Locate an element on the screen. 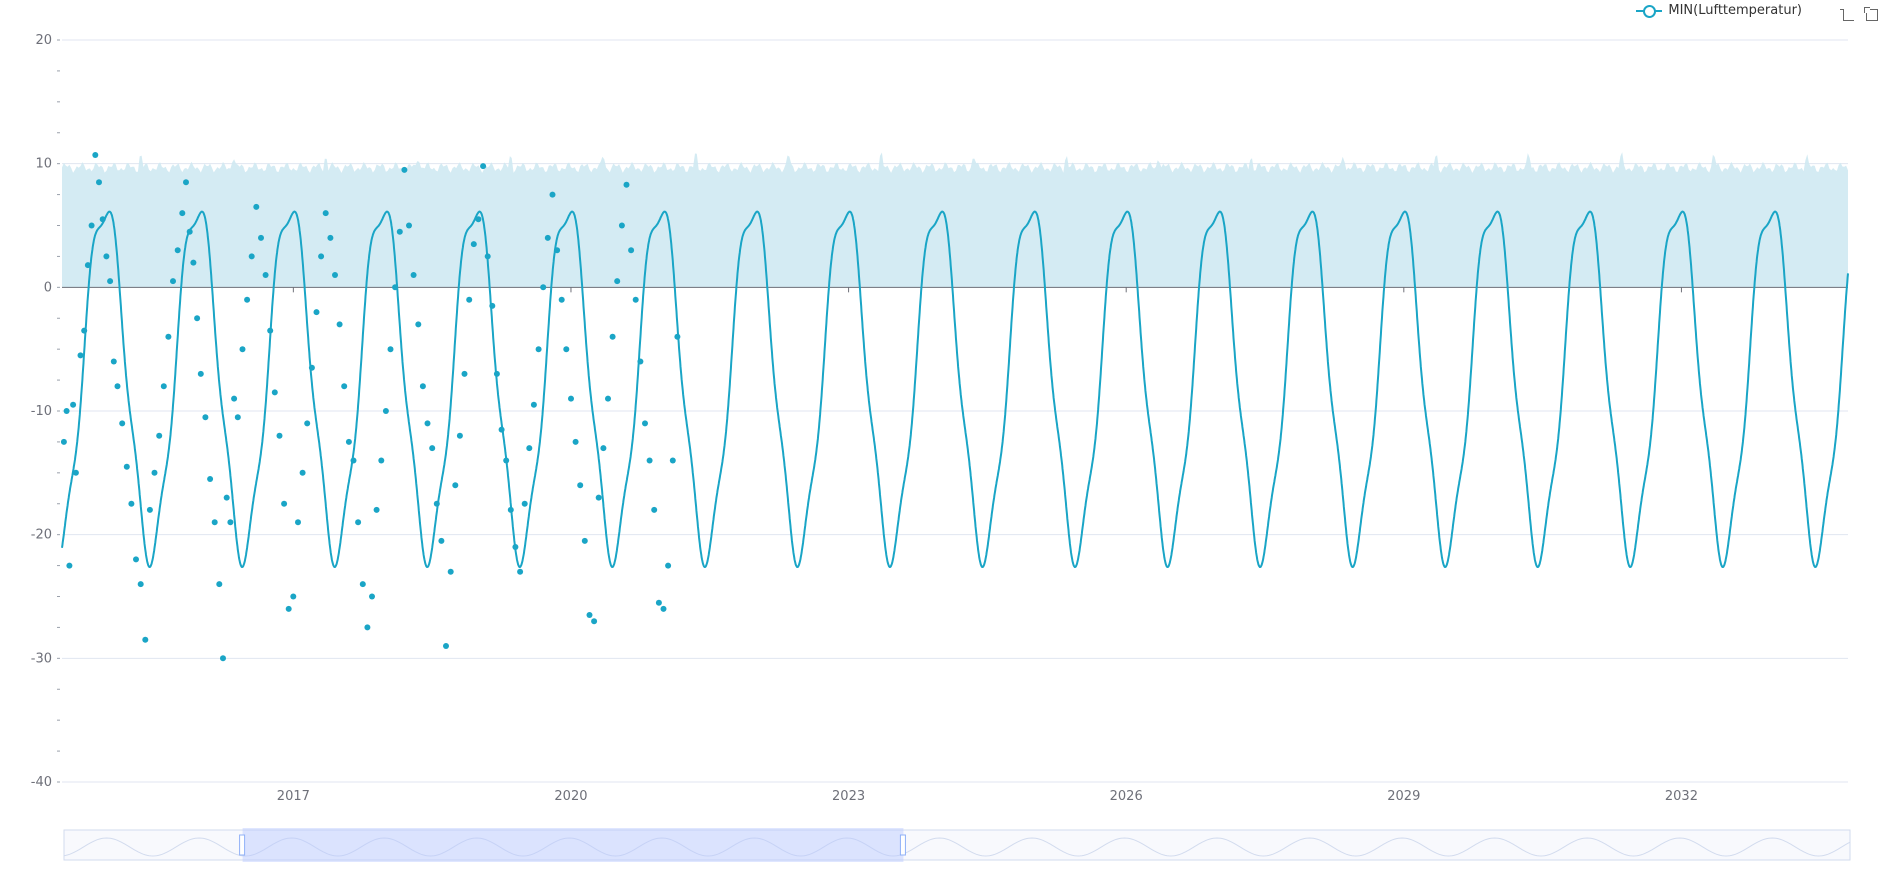 The image size is (1888, 882). data-zoom-icon is located at coordinates (1847, 14).